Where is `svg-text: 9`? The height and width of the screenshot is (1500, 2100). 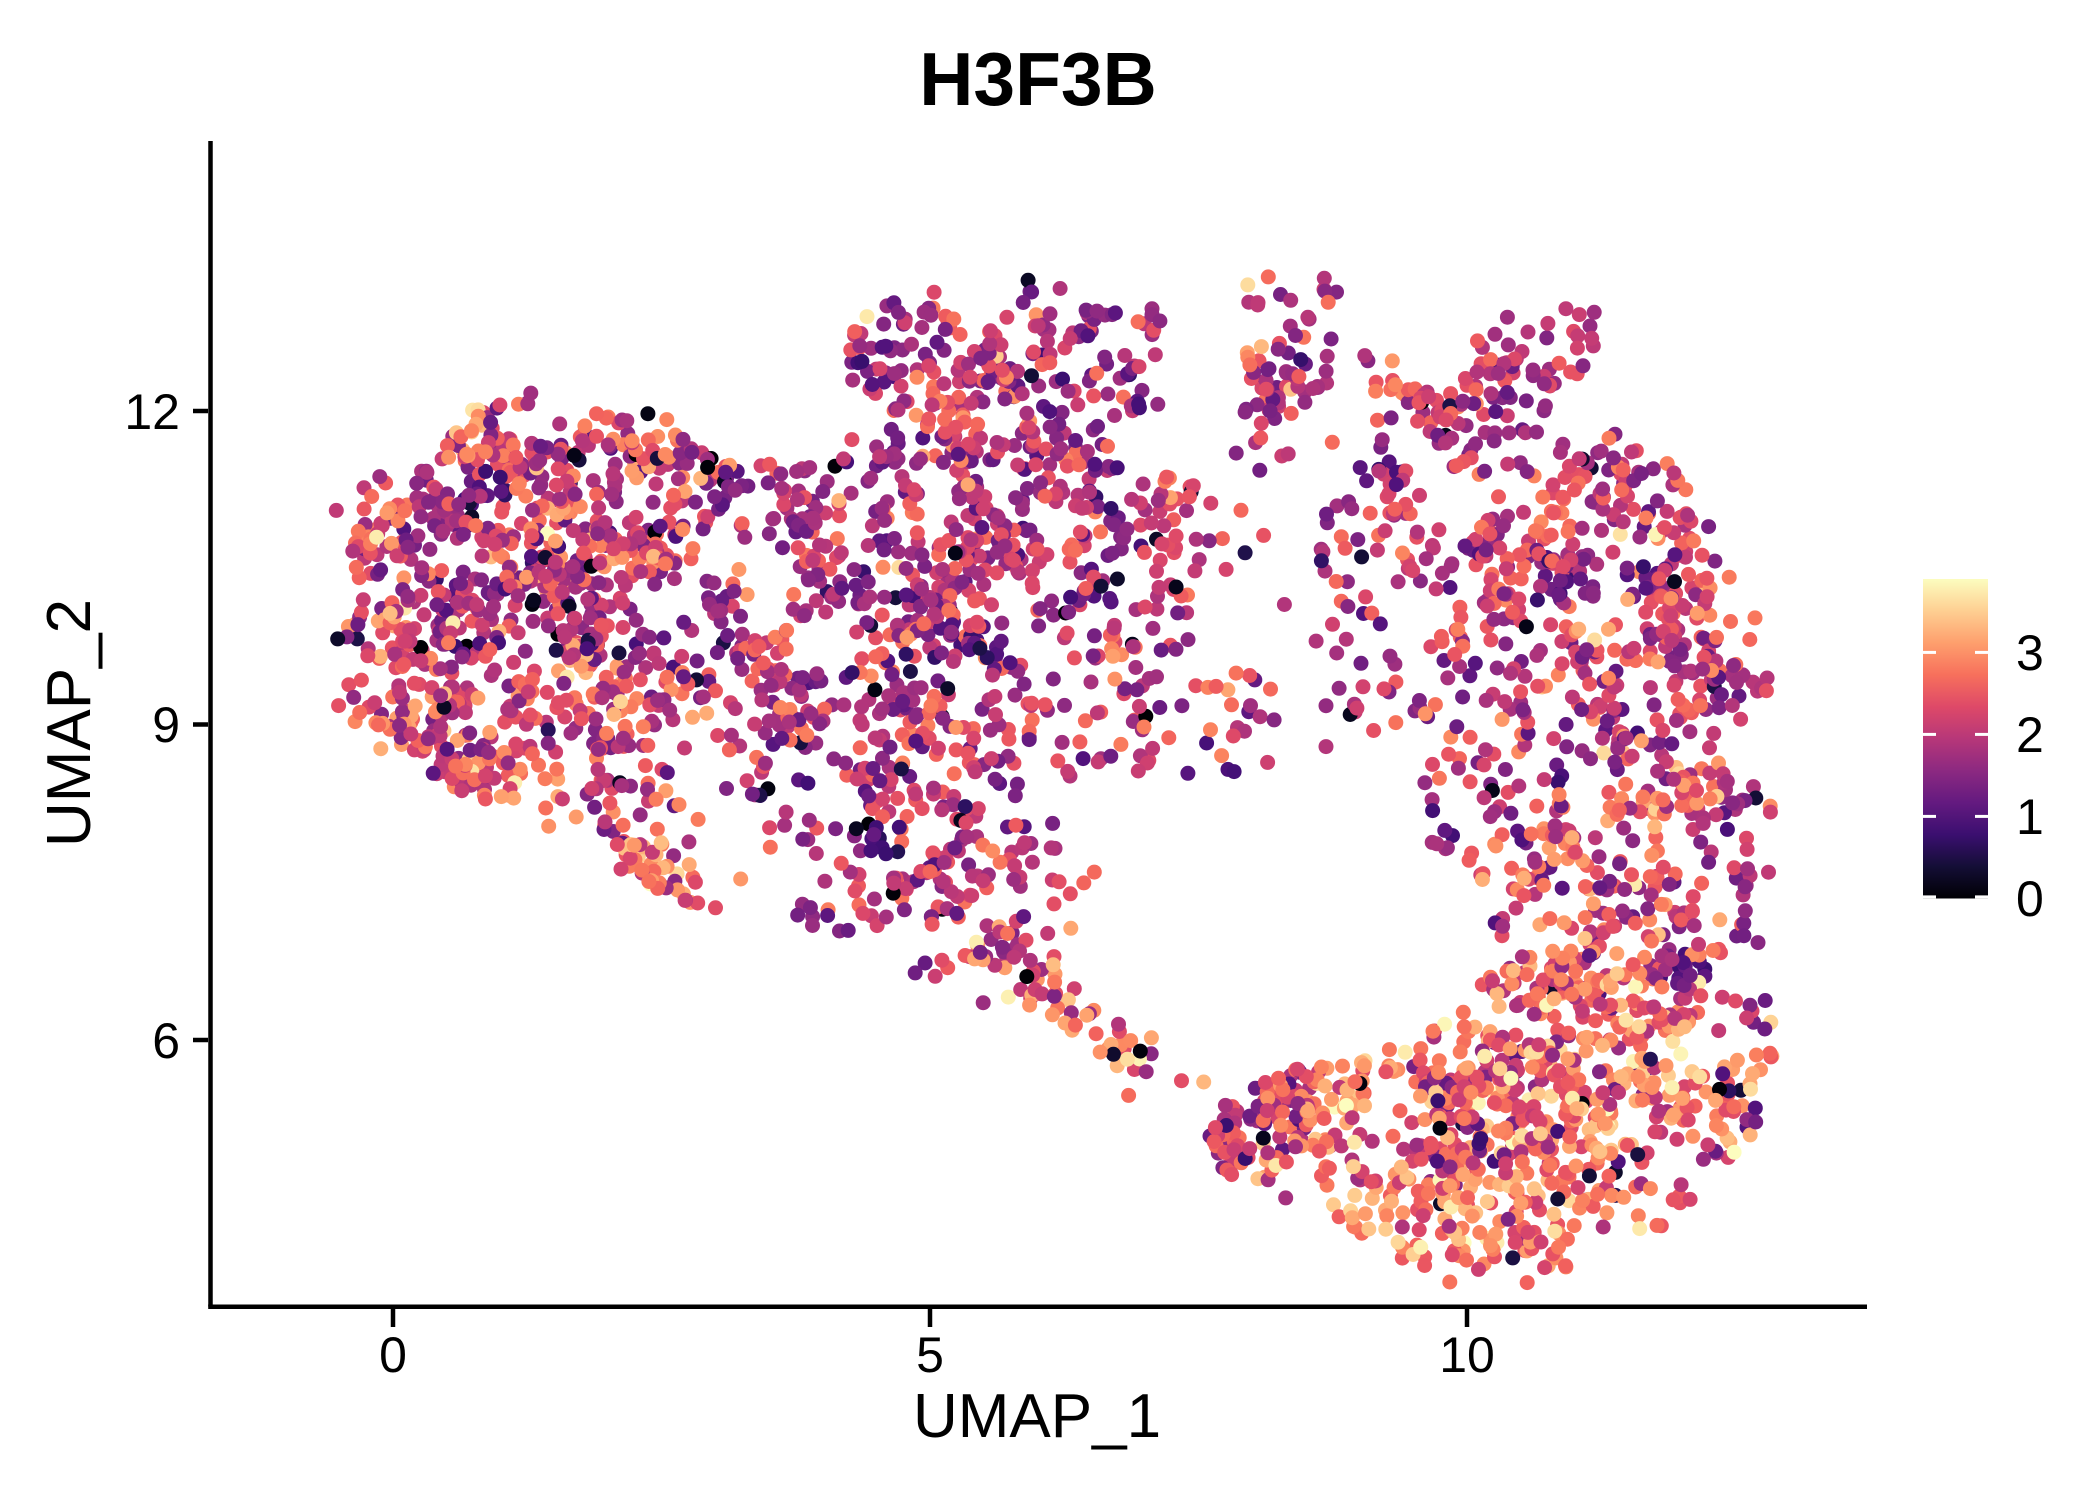
svg-text: 9 is located at coordinates (166, 725).